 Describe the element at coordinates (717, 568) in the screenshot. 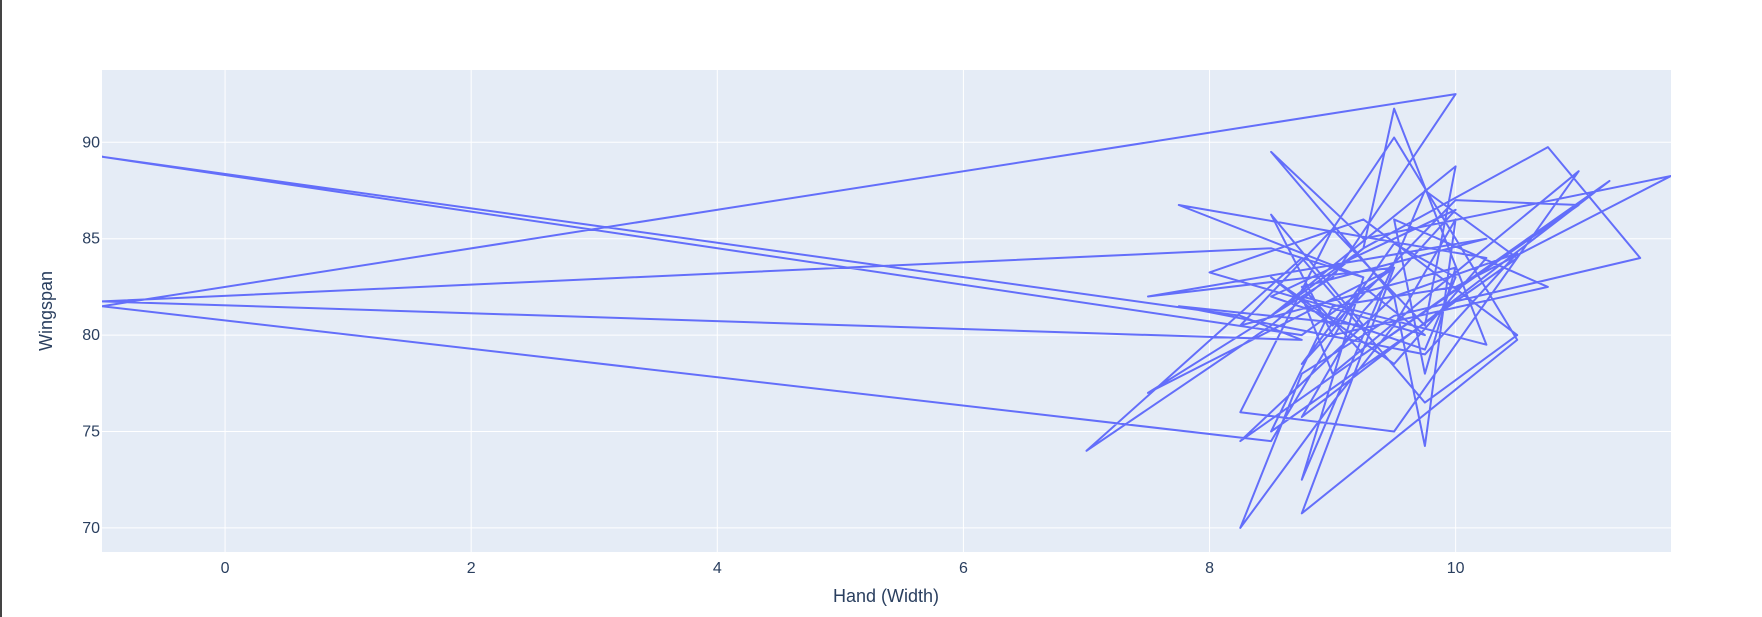

I see `x-tick-label: 4` at that location.